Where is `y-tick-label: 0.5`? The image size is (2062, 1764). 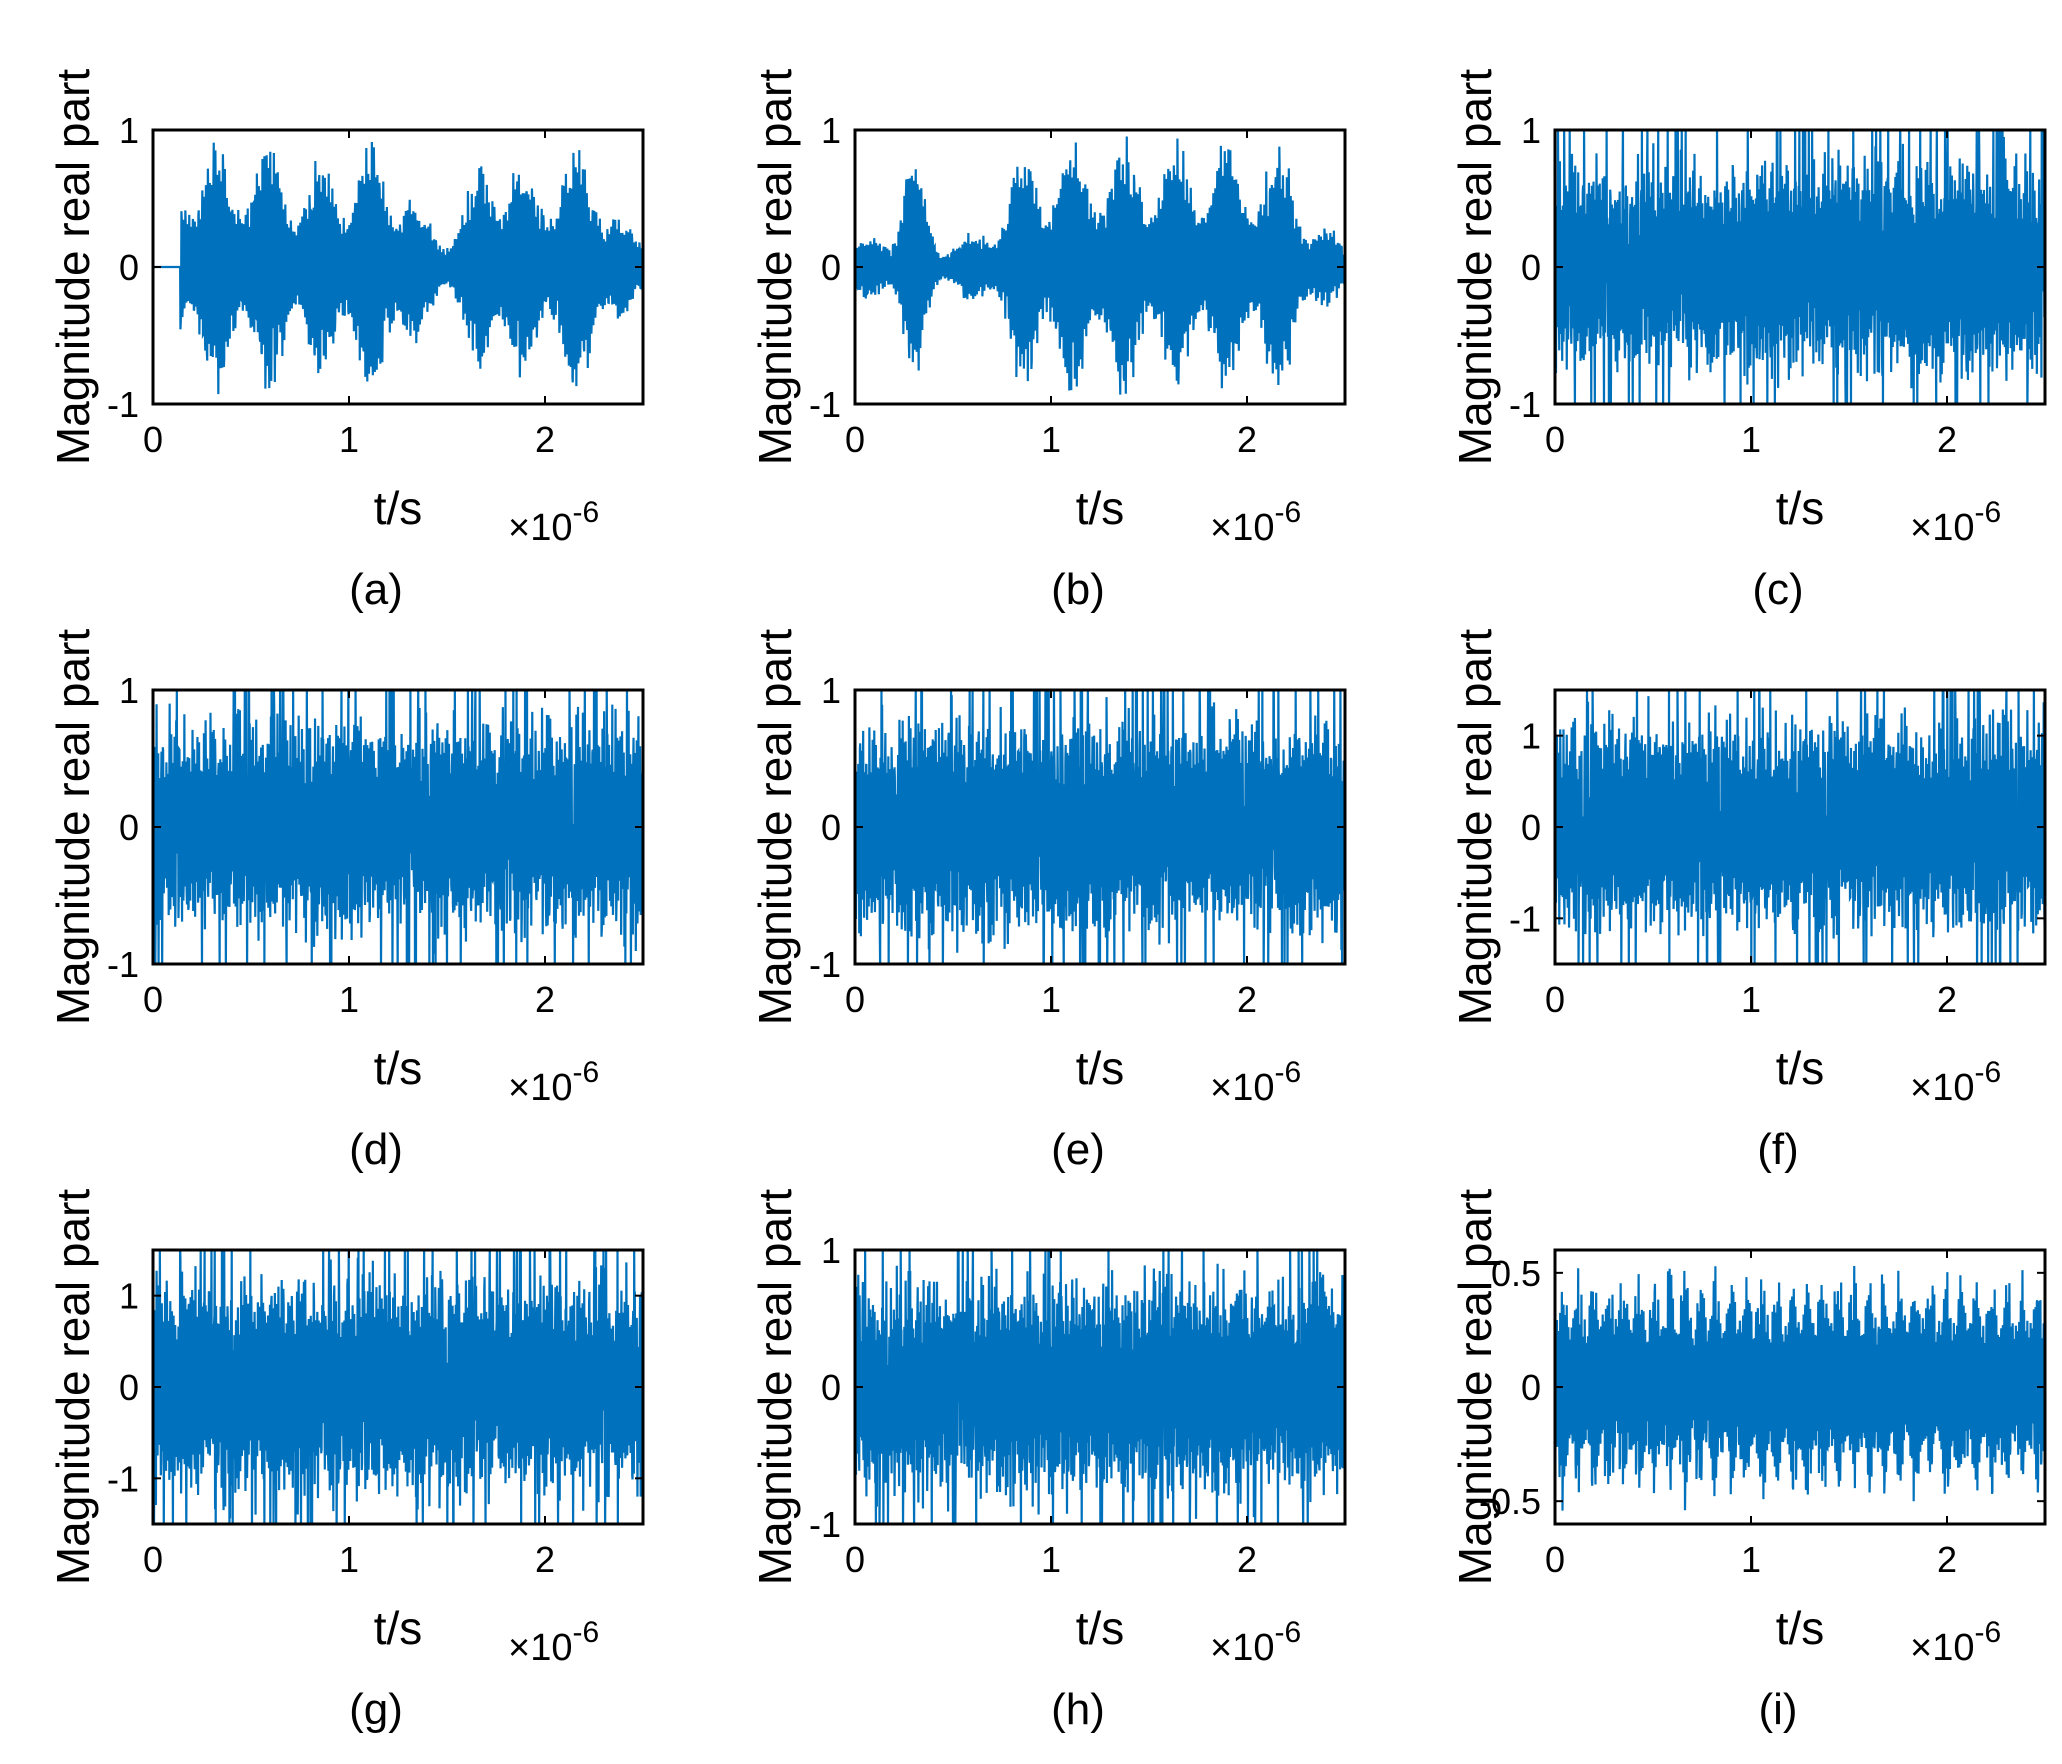 y-tick-label: 0.5 is located at coordinates (1516, 1273).